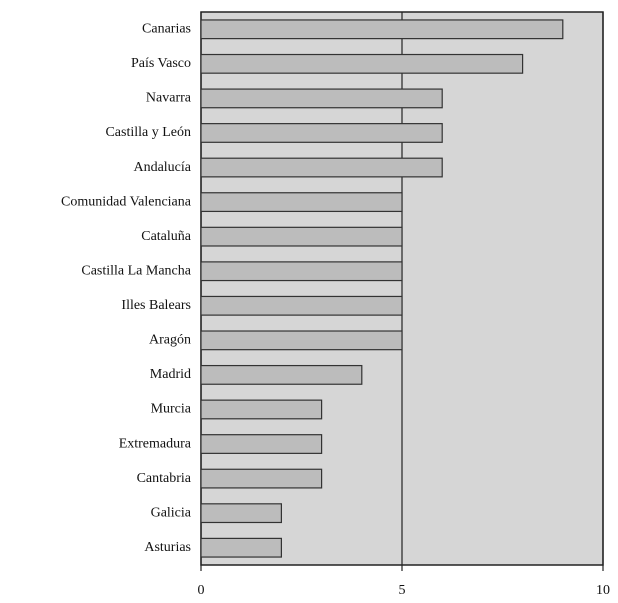  I want to click on y-tick-label: Aragón, so click(170, 340).